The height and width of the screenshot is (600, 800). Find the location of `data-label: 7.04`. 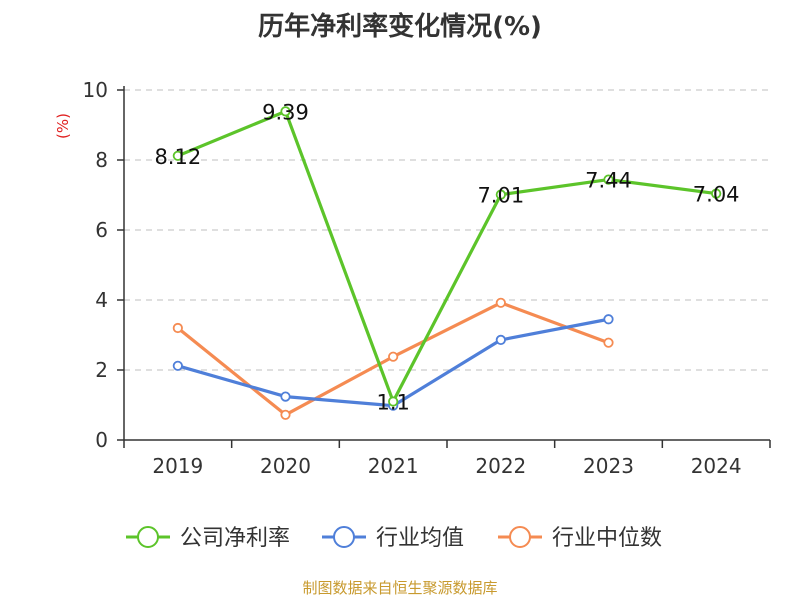

data-label: 7.04 is located at coordinates (716, 195).